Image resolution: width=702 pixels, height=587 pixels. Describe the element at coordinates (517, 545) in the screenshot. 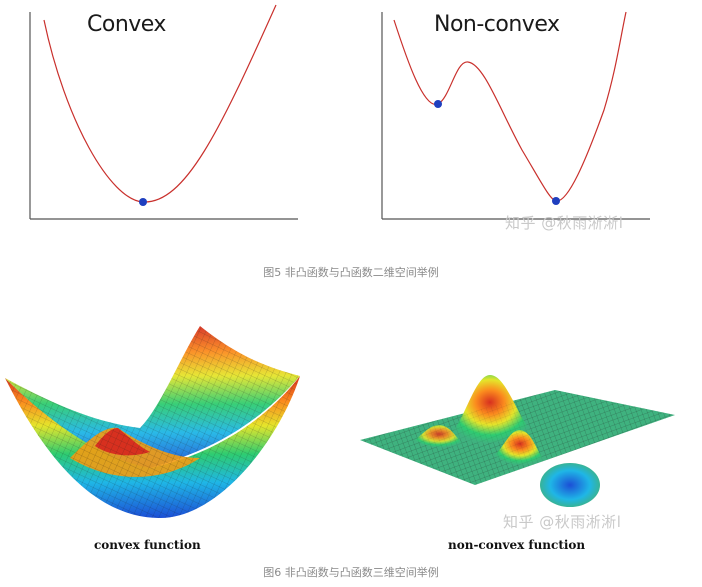

I see `nonconvex-function-label: non-convex function` at that location.